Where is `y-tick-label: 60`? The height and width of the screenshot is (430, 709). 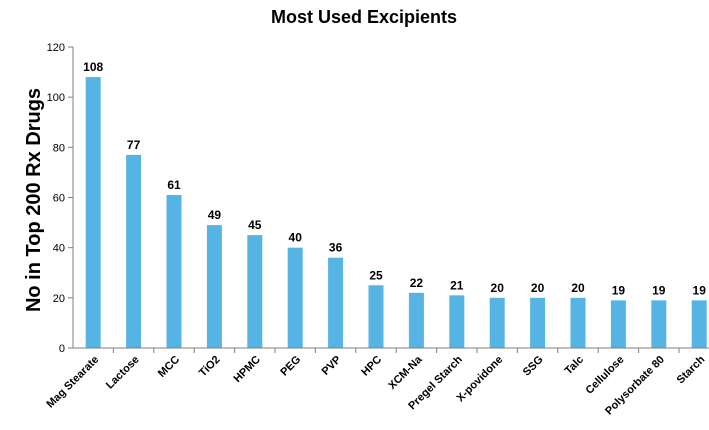
y-tick-label: 60 is located at coordinates (59, 199).